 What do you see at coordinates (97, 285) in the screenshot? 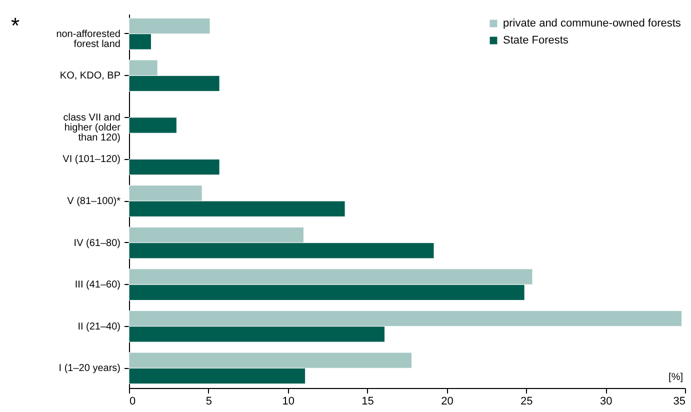
I see `y-tick-label: III (41–60)` at bounding box center [97, 285].